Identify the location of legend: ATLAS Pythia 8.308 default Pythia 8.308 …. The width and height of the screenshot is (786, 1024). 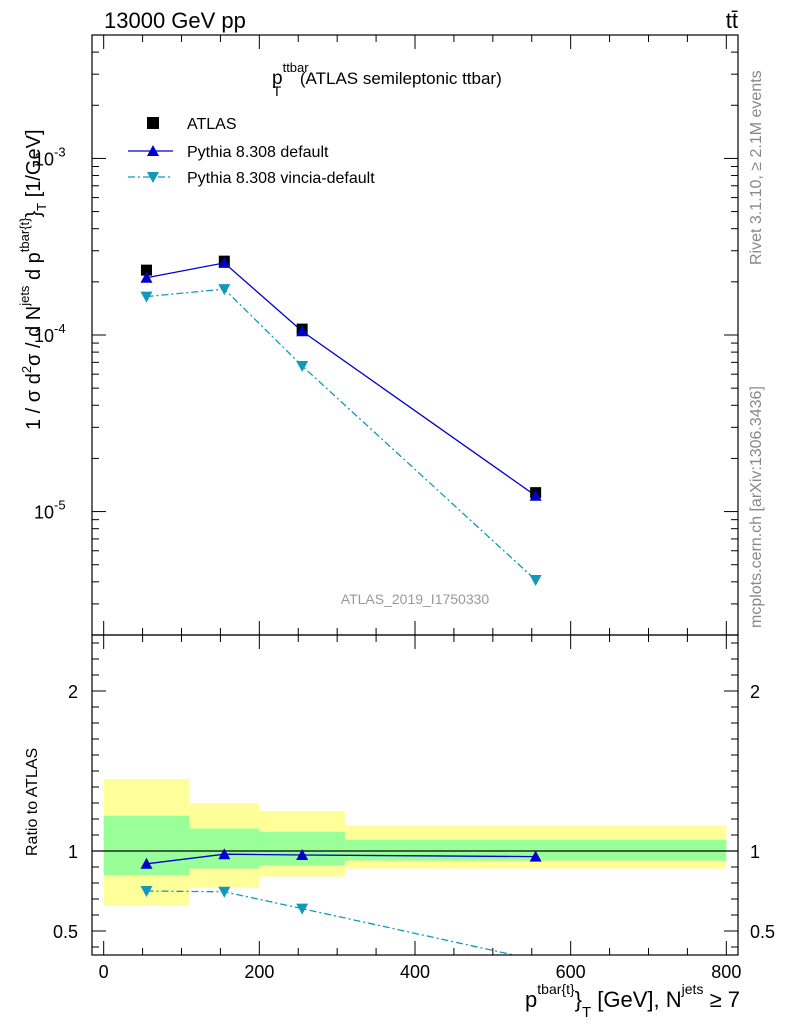
(251, 151).